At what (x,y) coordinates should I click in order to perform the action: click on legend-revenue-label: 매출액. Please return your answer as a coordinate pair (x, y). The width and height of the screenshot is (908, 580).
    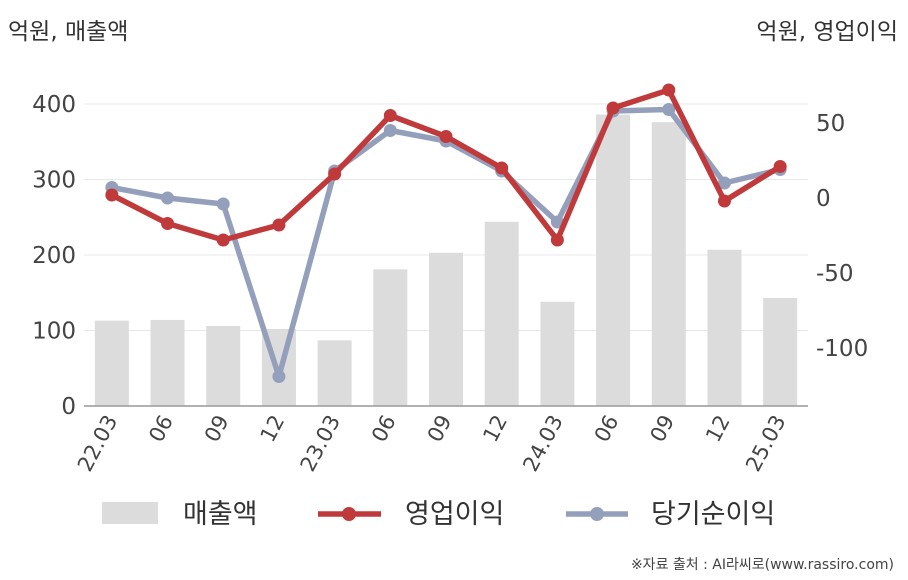
    Looking at the image, I should click on (220, 514).